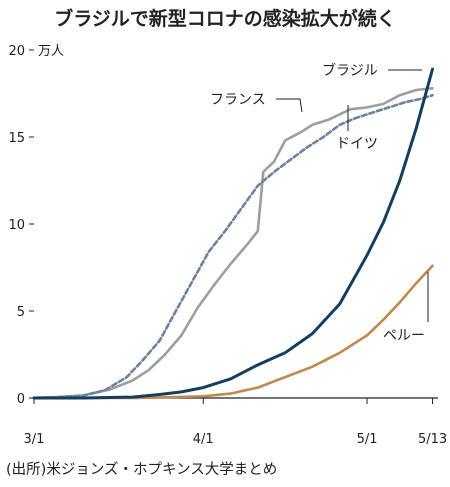 The width and height of the screenshot is (450, 487). I want to click on series-label-germany: ドイツ, so click(357, 144).